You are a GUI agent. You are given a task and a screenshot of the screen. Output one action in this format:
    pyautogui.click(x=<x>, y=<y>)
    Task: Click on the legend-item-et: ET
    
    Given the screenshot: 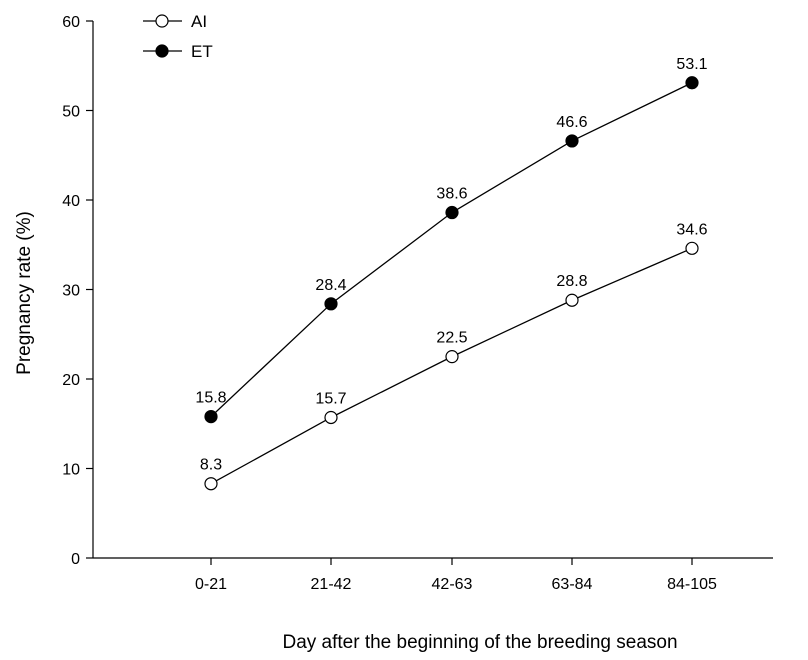 What is the action you would take?
    pyautogui.click(x=178, y=51)
    